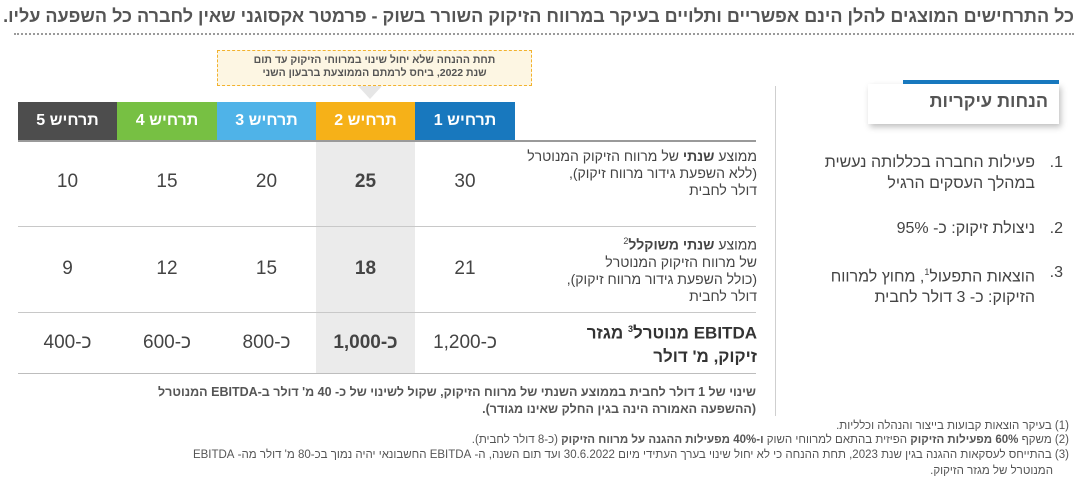  I want to click on table-cell: כ-1,200, so click(465, 342).